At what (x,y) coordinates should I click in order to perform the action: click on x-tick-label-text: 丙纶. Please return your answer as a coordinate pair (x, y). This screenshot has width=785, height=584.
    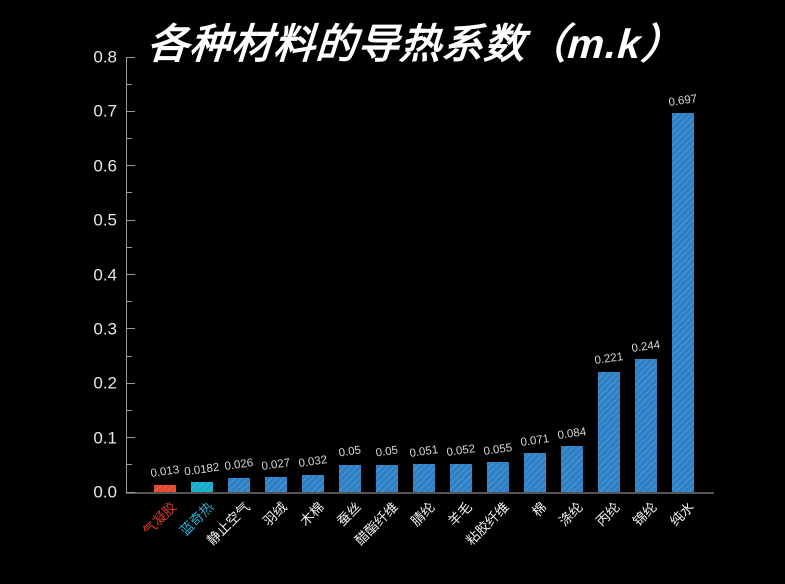
    Looking at the image, I should click on (608, 514).